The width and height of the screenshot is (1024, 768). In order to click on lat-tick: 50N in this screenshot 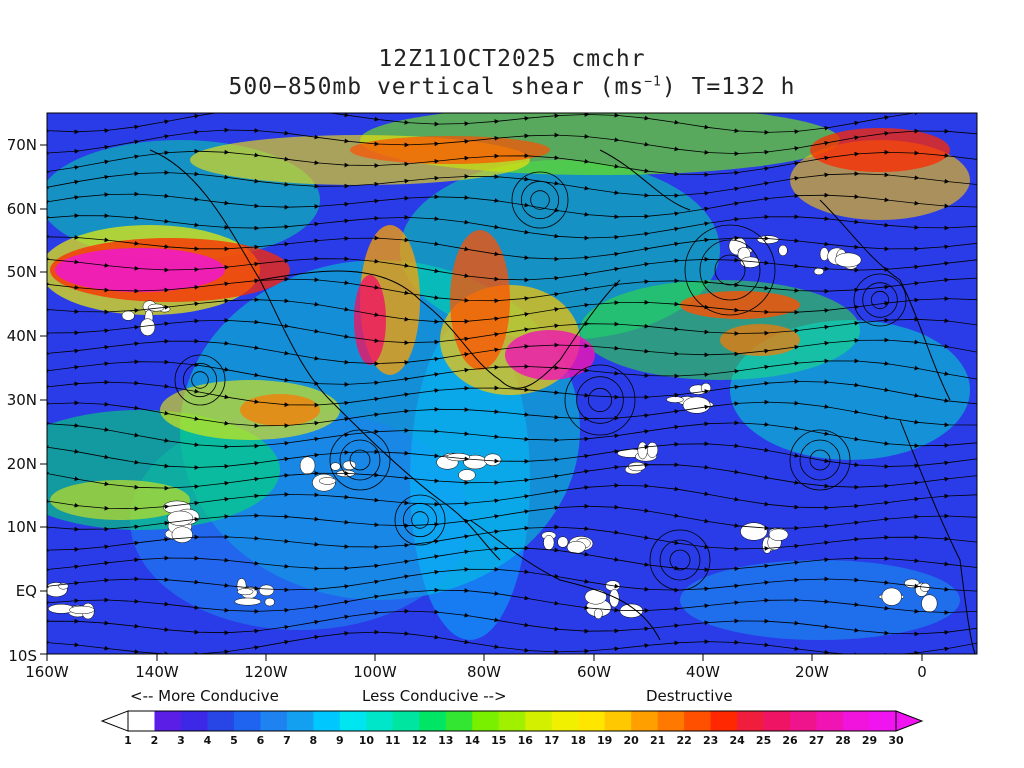, I will do `click(27, 272)`.